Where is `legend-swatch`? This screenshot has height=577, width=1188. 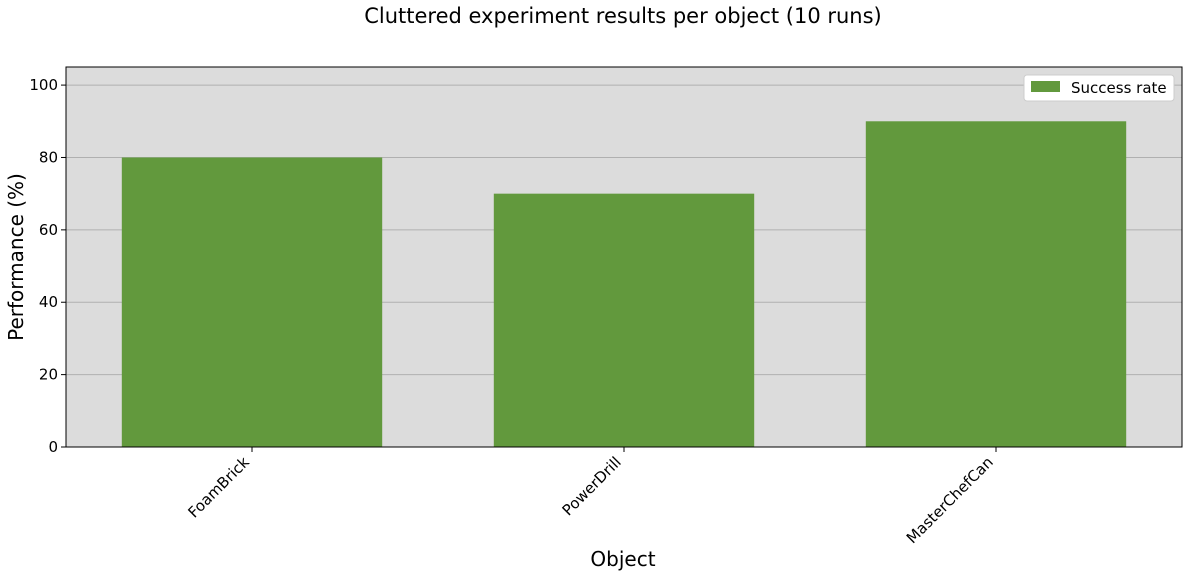
legend-swatch is located at coordinates (1045, 86).